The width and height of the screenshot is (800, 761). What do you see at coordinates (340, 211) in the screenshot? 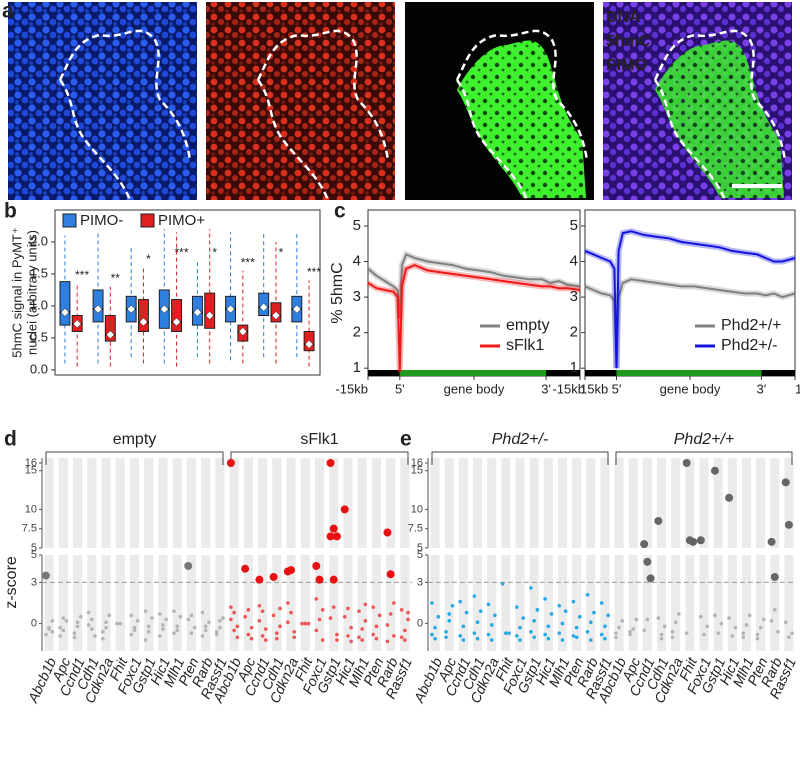
I see `panel-letter: c` at bounding box center [340, 211].